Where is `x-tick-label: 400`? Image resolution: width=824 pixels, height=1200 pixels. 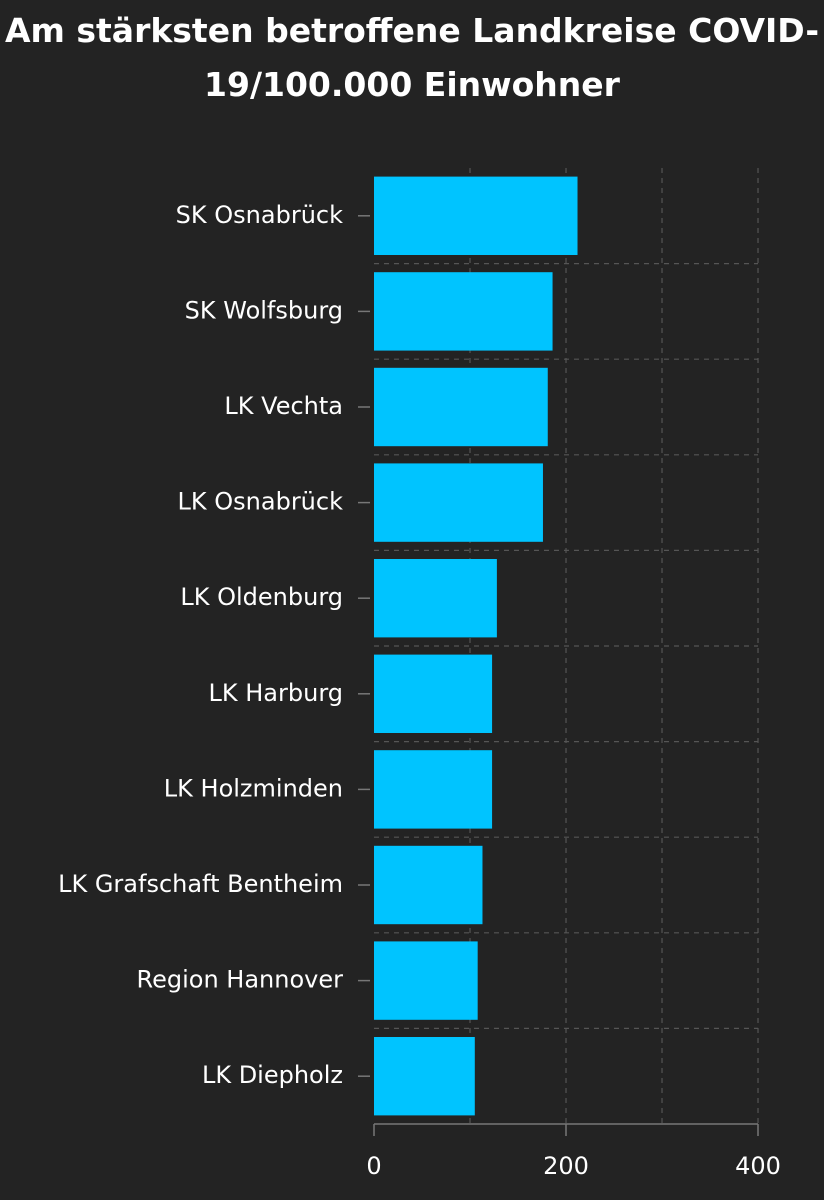
x-tick-label: 400 is located at coordinates (758, 1166).